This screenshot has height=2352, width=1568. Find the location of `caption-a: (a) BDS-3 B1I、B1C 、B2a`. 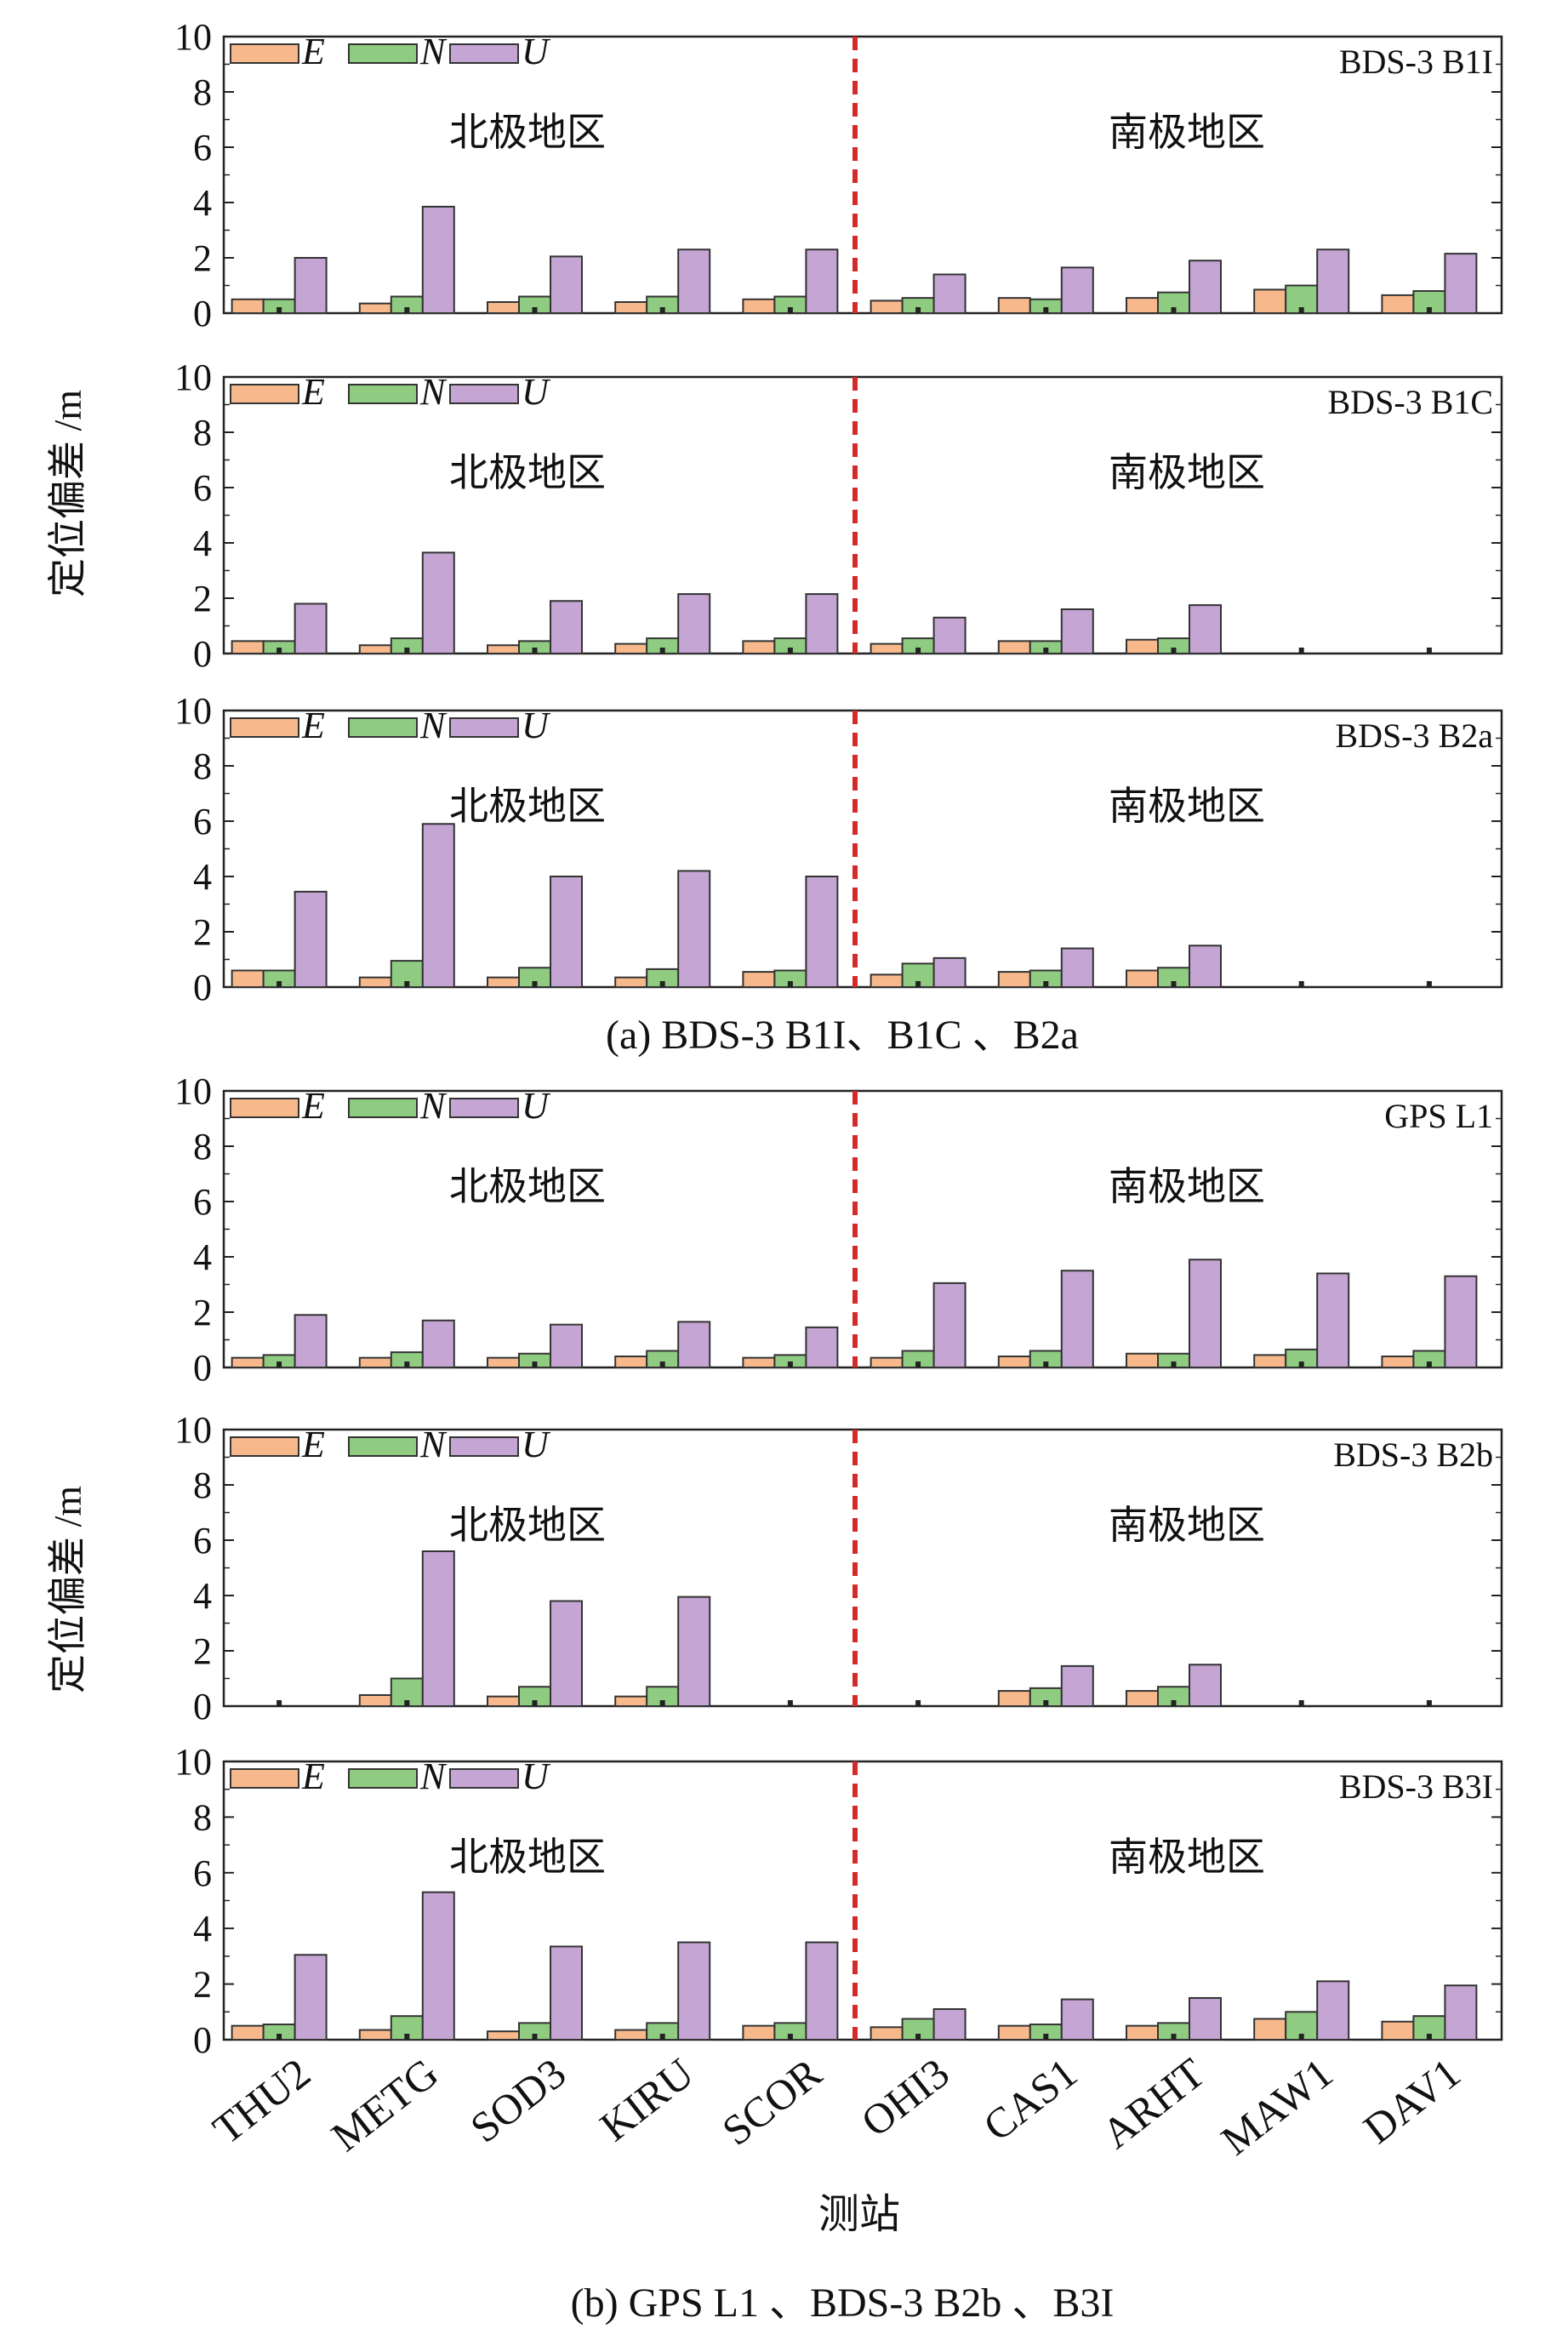

caption-a: (a) BDS-3 B1I、B1C 、B2a is located at coordinates (842, 1035).